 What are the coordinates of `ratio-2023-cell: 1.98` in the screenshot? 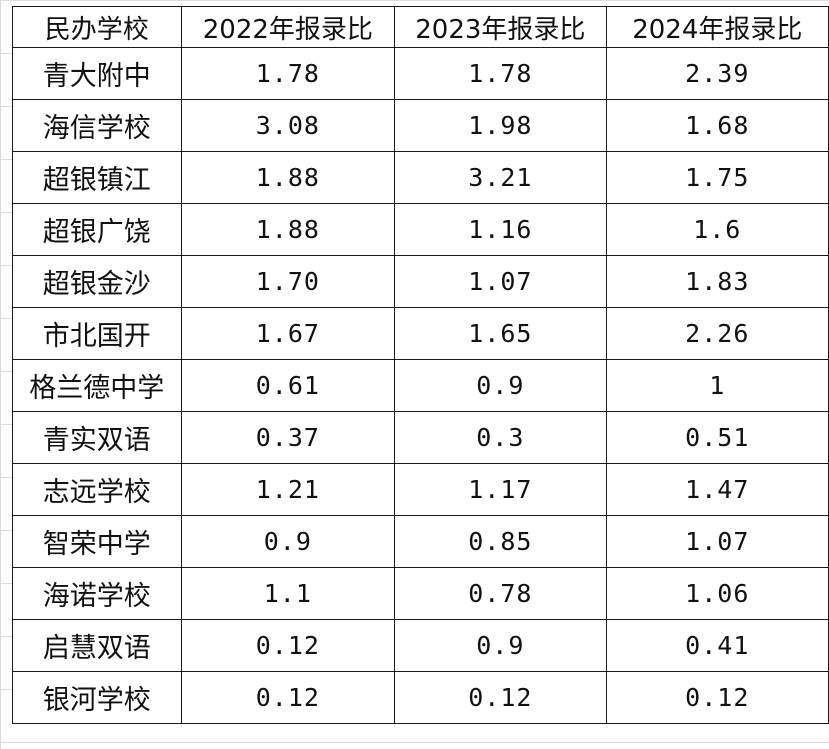 It's located at (500, 125).